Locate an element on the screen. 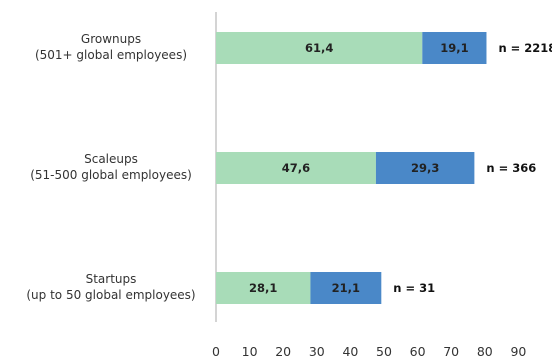 This screenshot has width=552, height=363. x-tick-label: 90 is located at coordinates (518, 351).